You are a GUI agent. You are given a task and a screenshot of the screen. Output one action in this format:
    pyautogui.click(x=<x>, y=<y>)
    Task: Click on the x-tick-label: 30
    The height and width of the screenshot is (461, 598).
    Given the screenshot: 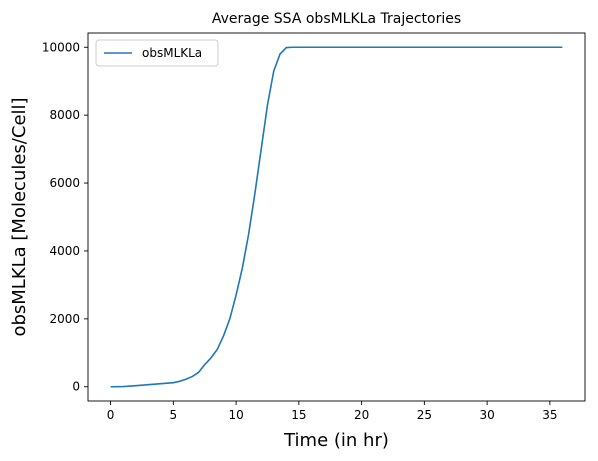 What is the action you would take?
    pyautogui.click(x=486, y=415)
    